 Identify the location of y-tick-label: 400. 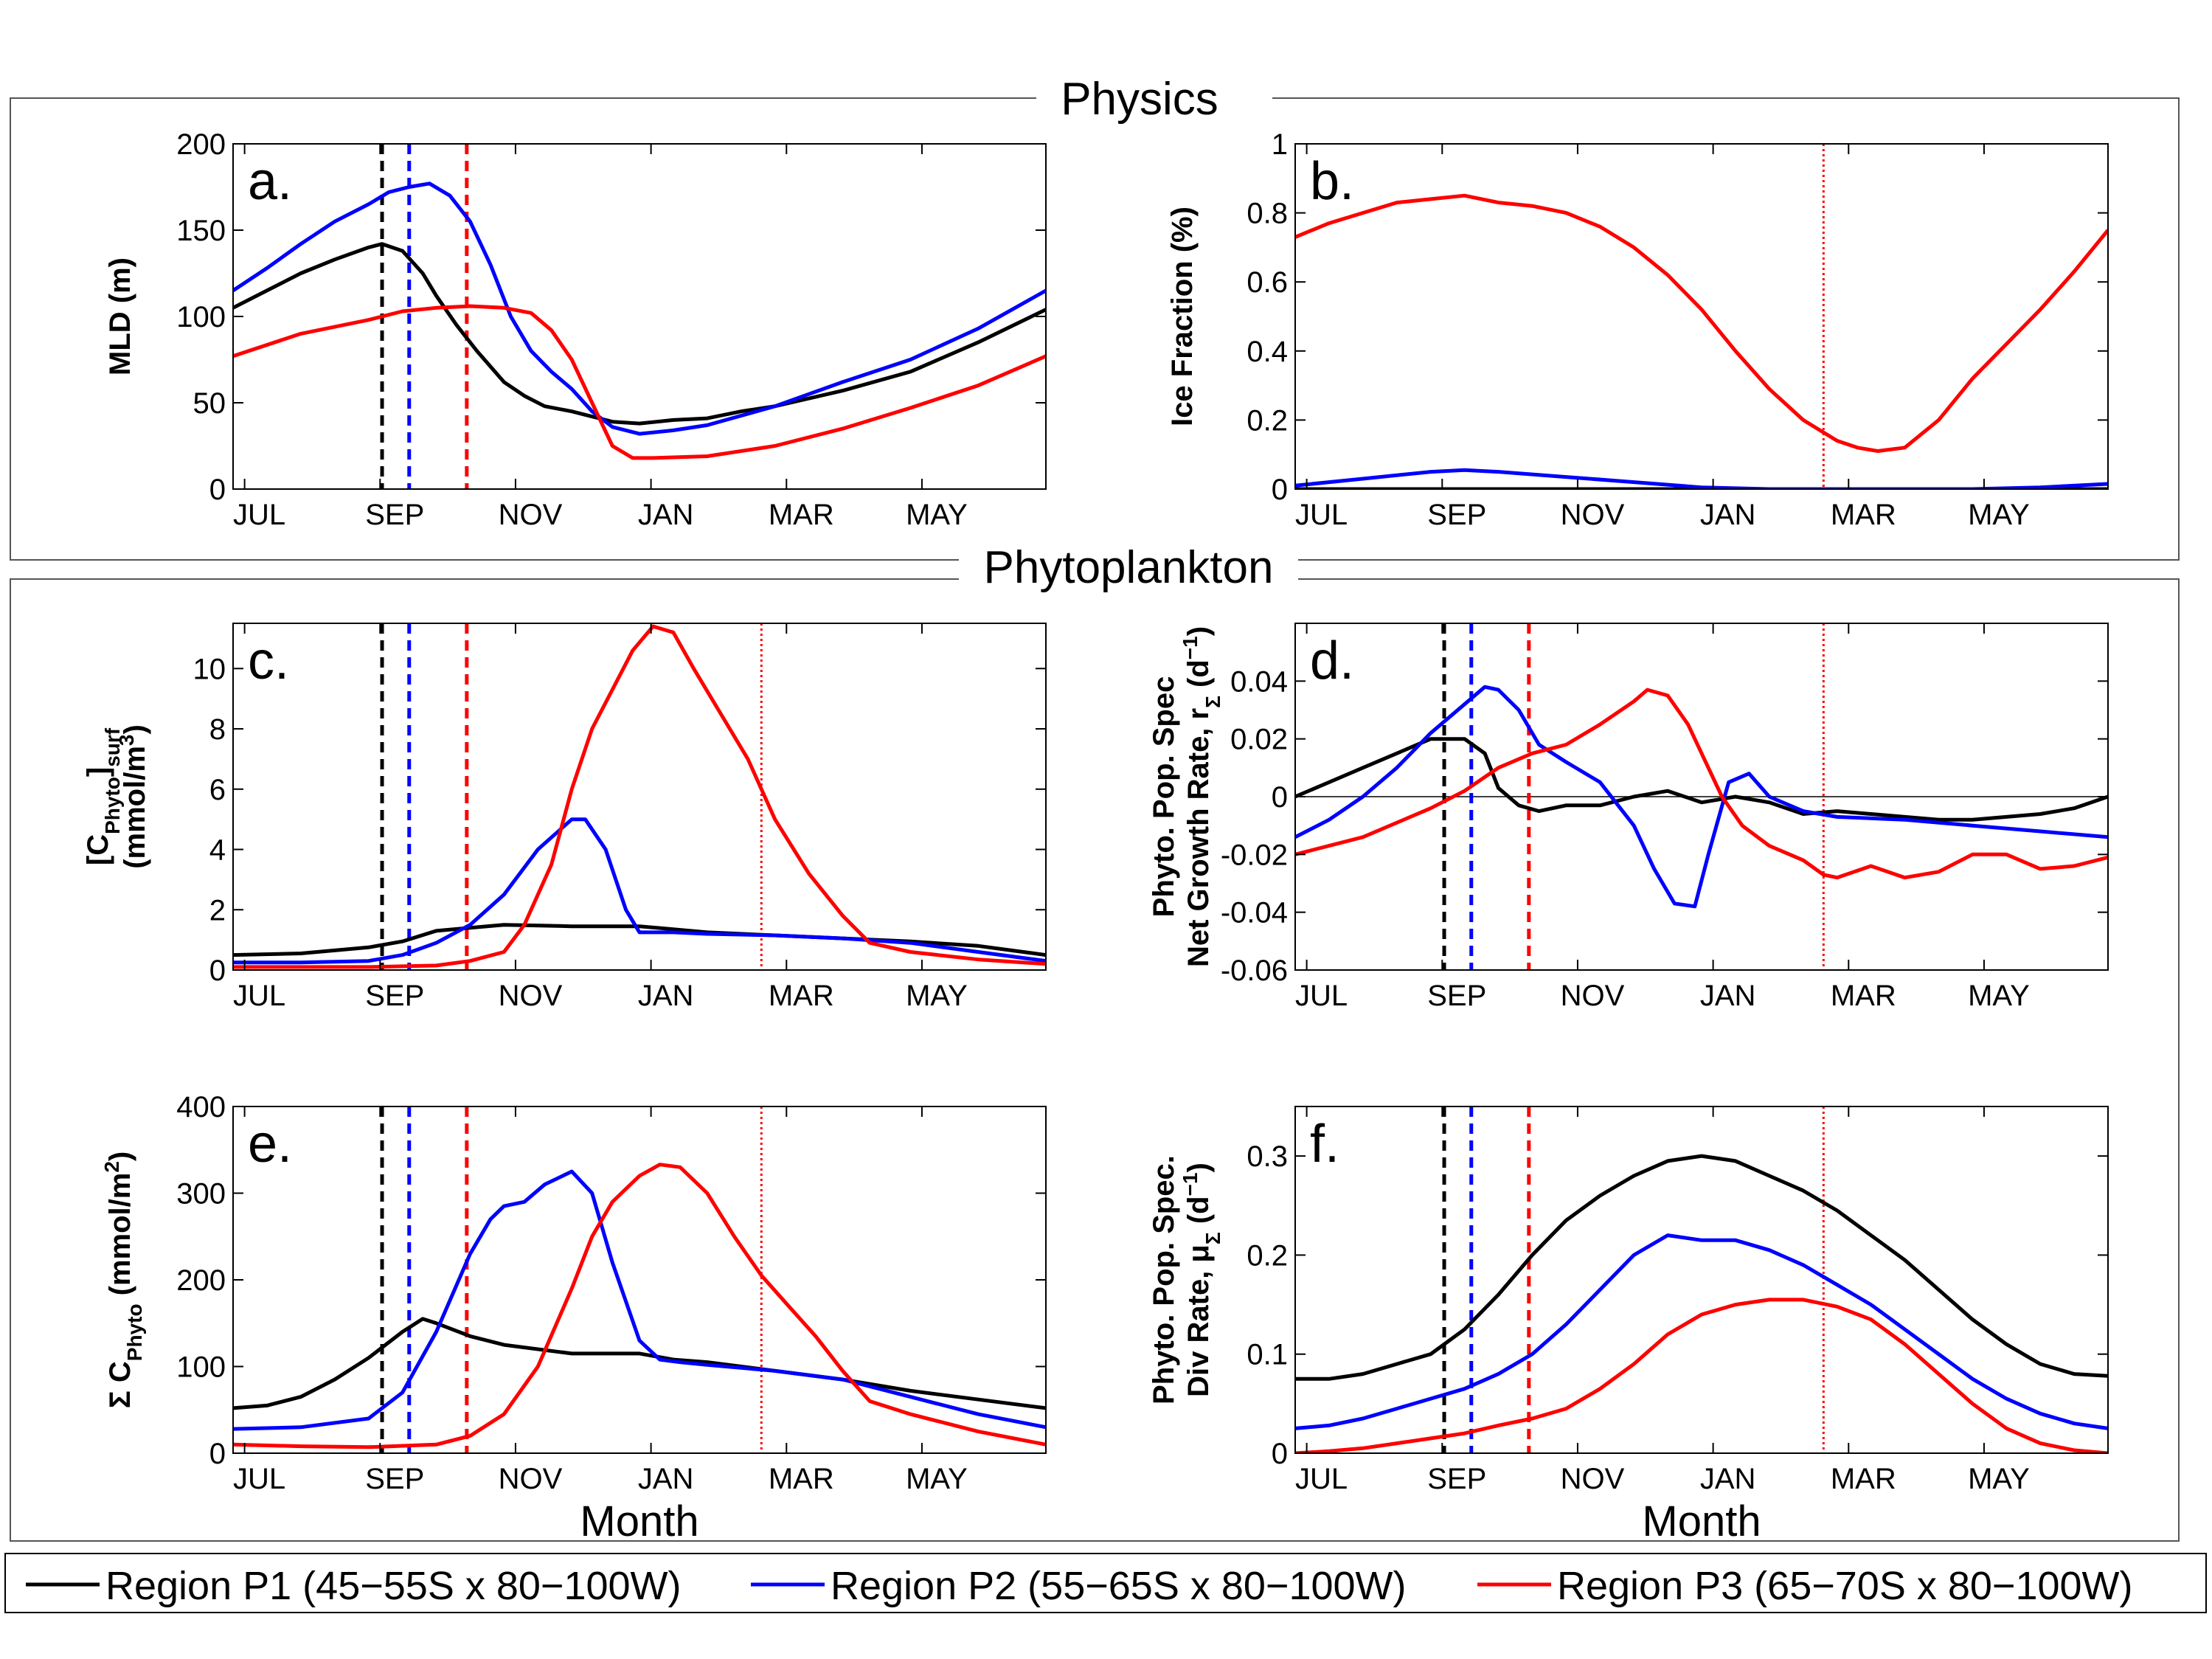
(201, 1107).